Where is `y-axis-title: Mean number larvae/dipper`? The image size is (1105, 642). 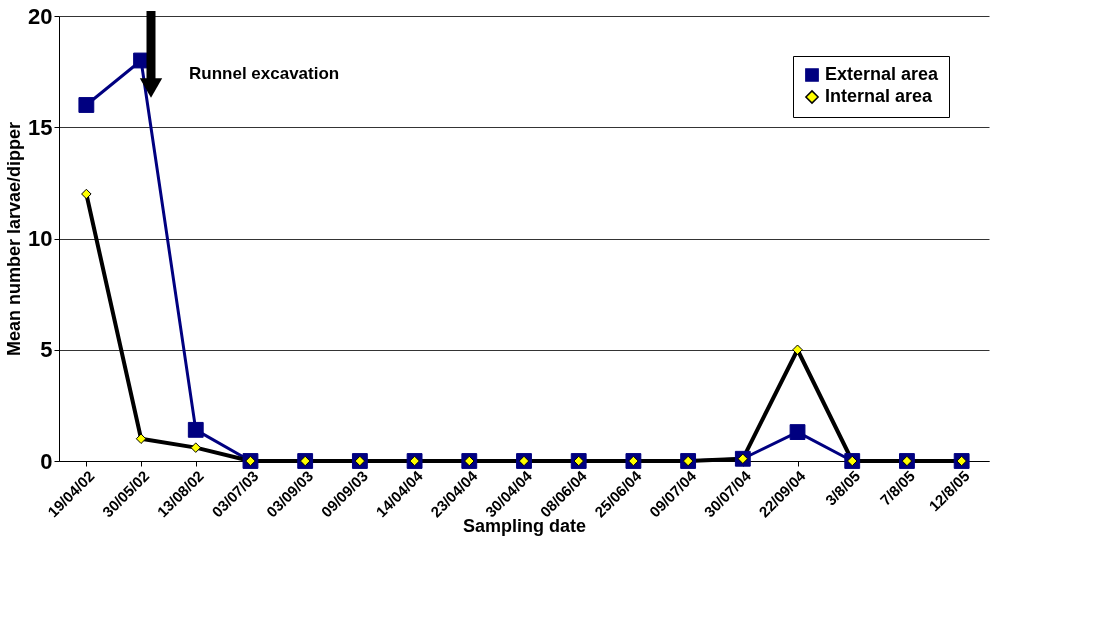
y-axis-title: Mean number larvae/dipper is located at coordinates (14, 239).